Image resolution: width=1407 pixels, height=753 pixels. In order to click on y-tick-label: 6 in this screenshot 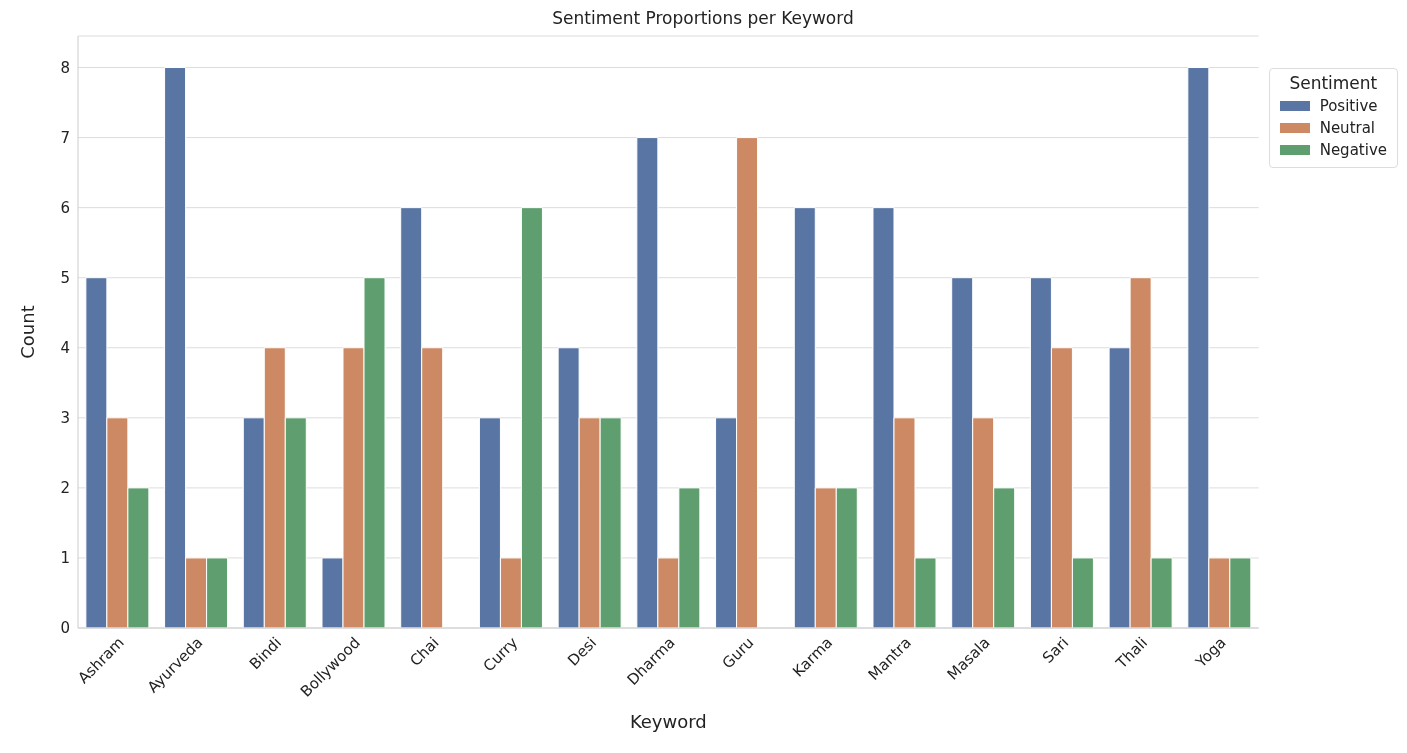, I will do `click(65, 207)`.